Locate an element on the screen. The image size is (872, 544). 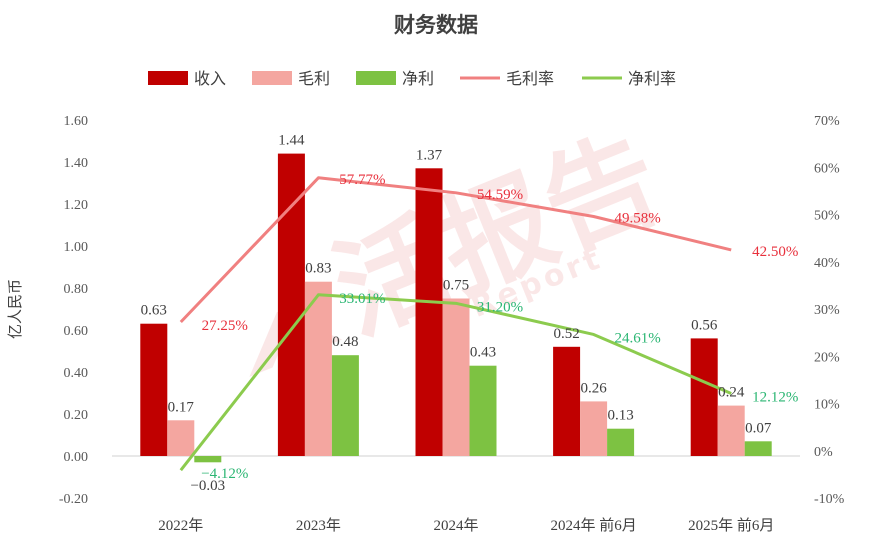
y-tick-label: 0.20 is located at coordinates (76, 415).